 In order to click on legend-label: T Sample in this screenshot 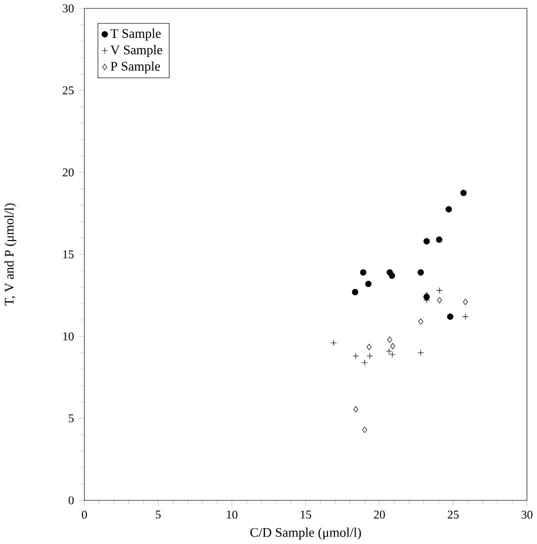, I will do `click(135, 34)`.